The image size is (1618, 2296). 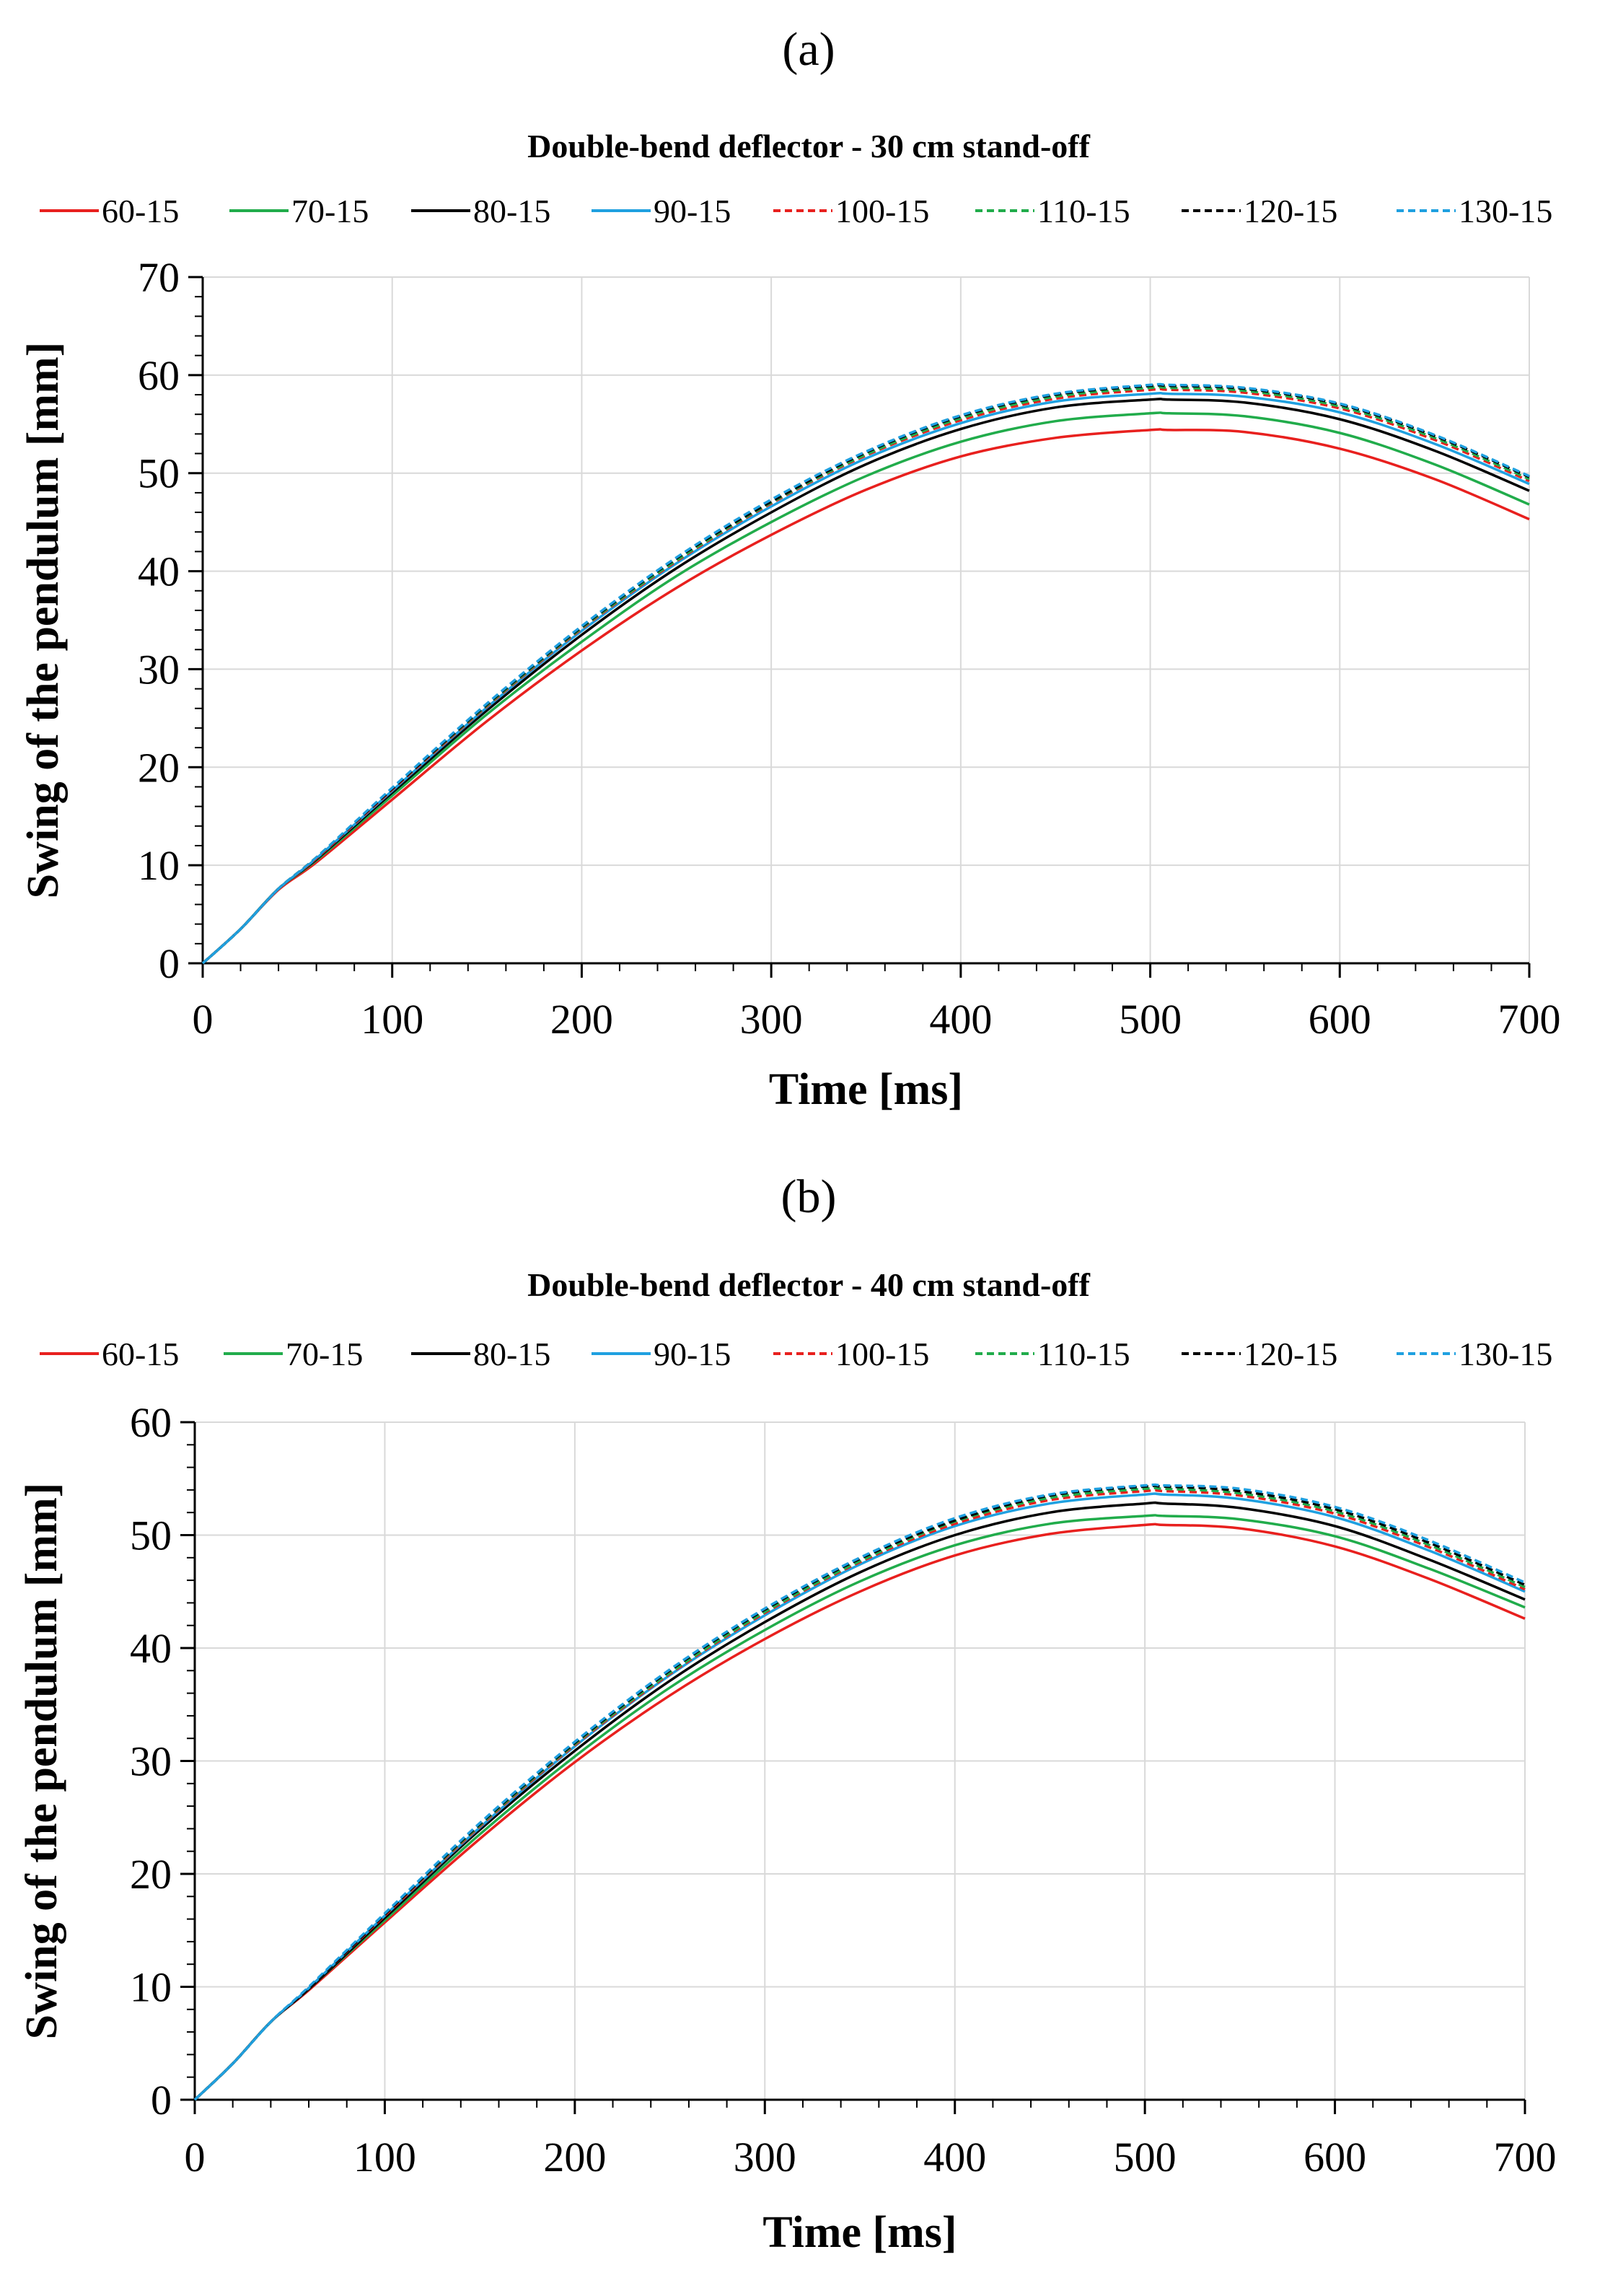 What do you see at coordinates (808, 146) in the screenshot?
I see `chart-title: Double-bend deflector - 30 cm stand-off` at bounding box center [808, 146].